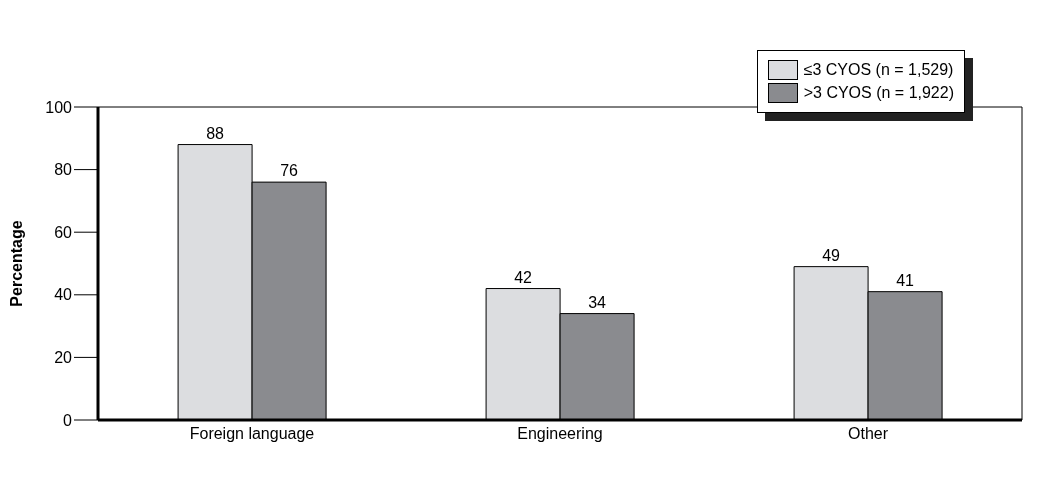 This screenshot has width=1043, height=478. What do you see at coordinates (16, 263) in the screenshot?
I see `y-axis-title: Percentage` at bounding box center [16, 263].